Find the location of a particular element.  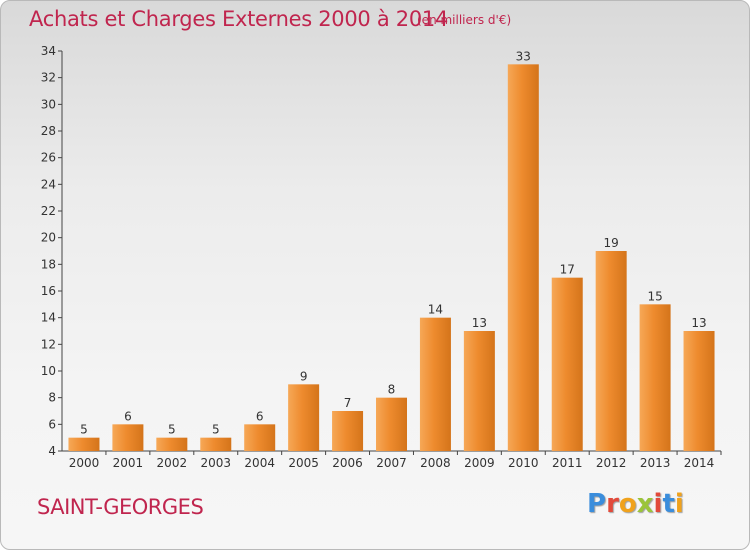

data-label: 8 is located at coordinates (392, 390).